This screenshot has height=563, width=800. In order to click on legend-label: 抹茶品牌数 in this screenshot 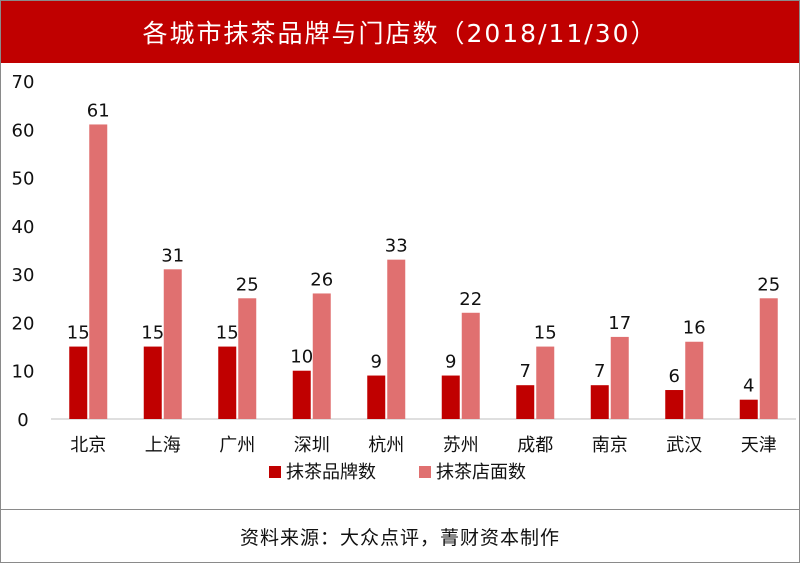, I will do `click(331, 472)`.